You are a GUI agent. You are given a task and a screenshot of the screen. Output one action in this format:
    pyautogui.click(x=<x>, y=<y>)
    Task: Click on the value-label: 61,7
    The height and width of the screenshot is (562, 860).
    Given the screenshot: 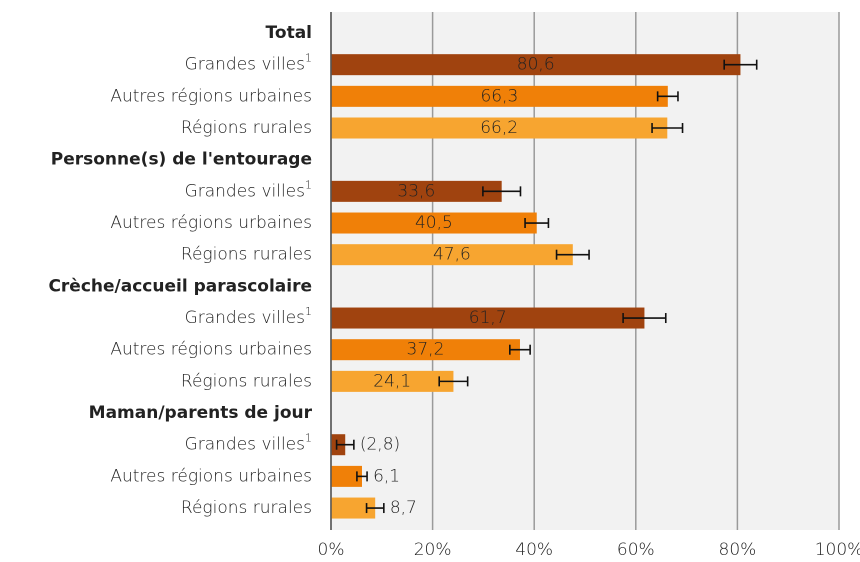 What is the action you would take?
    pyautogui.click(x=488, y=318)
    